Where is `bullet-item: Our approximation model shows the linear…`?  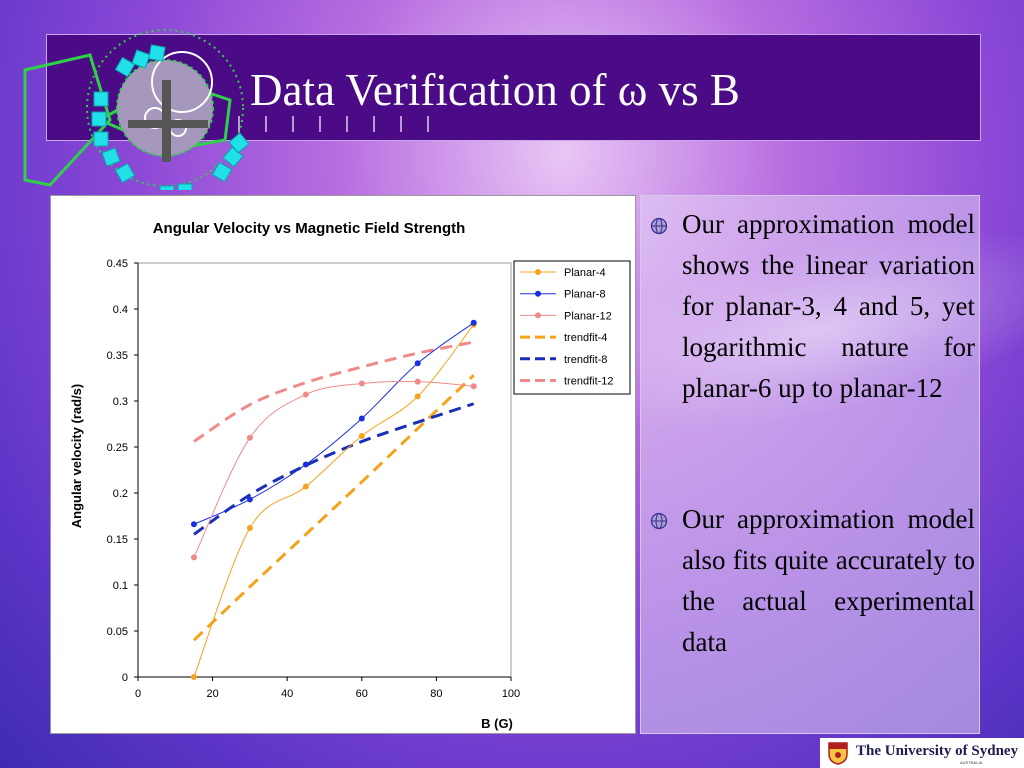
bullet-item: Our approximation model shows the linear… is located at coordinates (812, 306).